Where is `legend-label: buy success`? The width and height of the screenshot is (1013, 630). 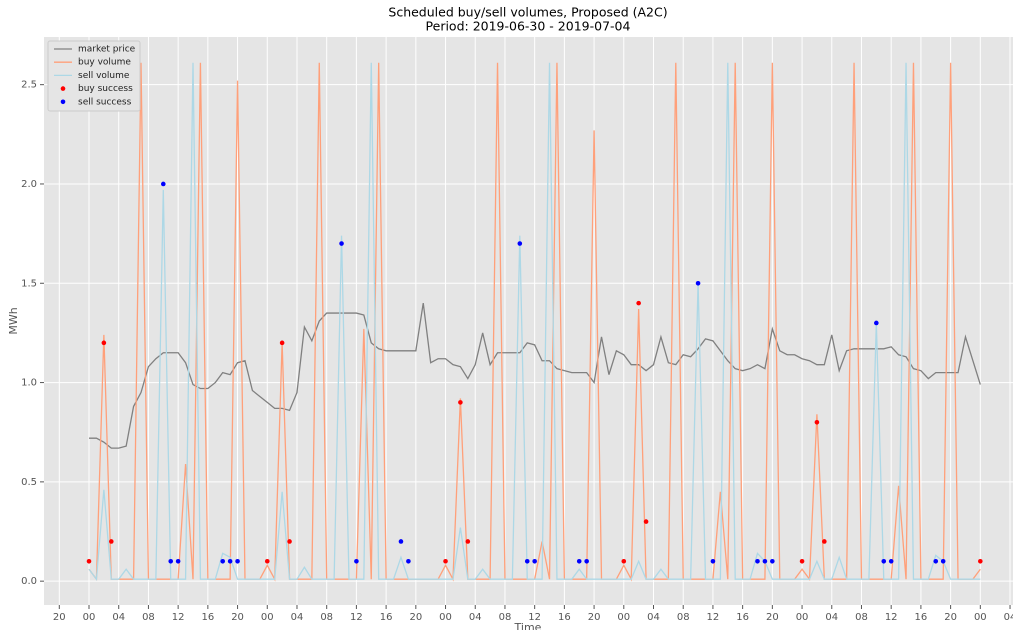 legend-label: buy success is located at coordinates (105, 89).